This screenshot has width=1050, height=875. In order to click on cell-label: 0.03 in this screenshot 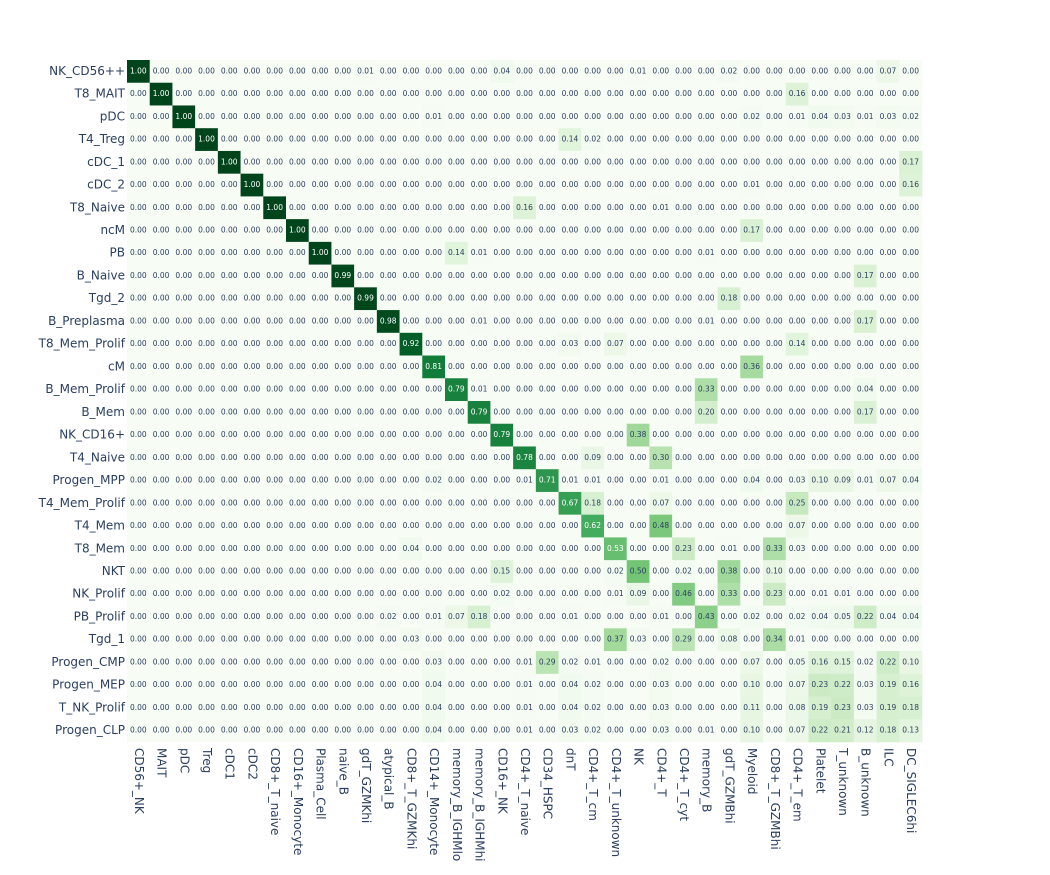, I will do `click(797, 480)`.